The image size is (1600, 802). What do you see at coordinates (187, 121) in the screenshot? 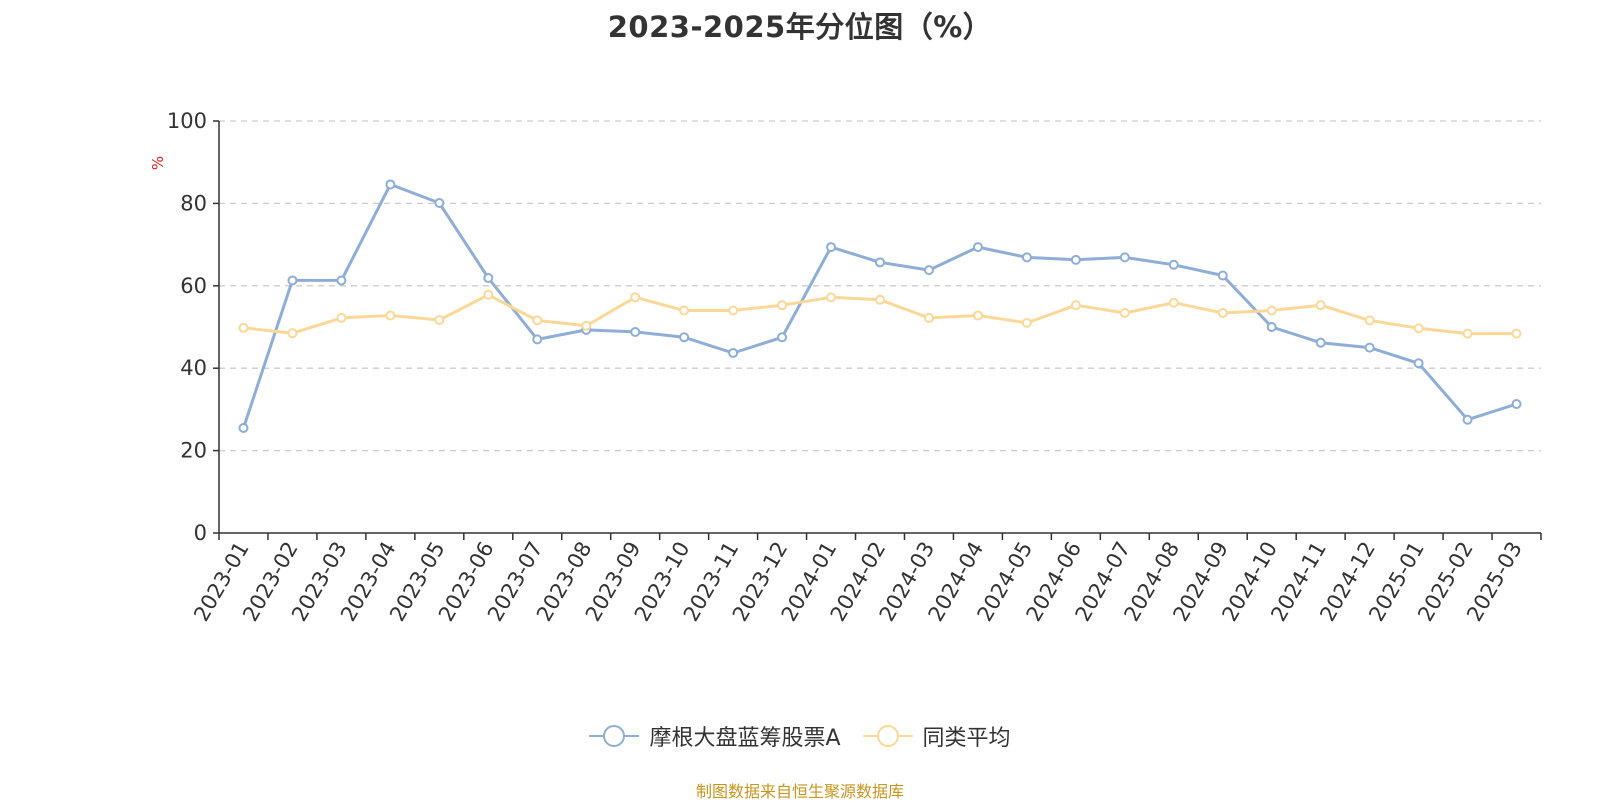
I see `y-tick-label: 100` at bounding box center [187, 121].